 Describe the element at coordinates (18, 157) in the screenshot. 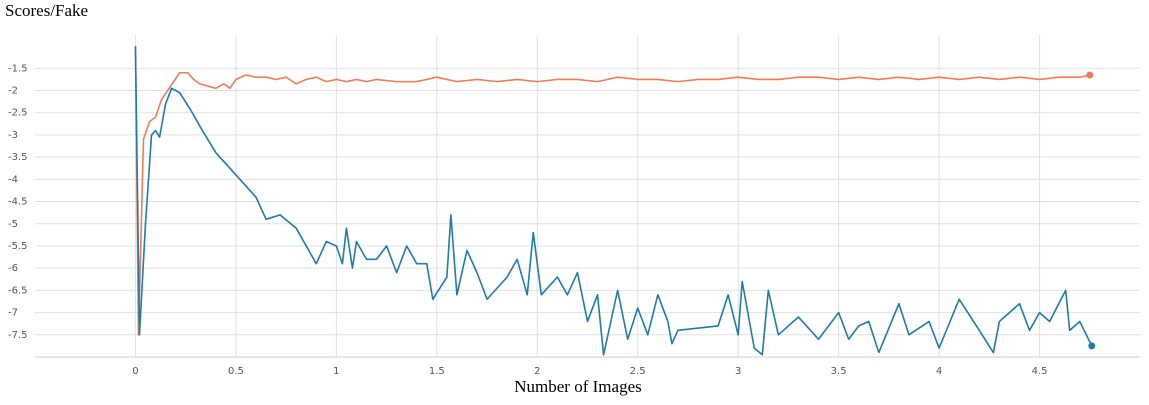

I see `y-tick-label: -3.5` at that location.